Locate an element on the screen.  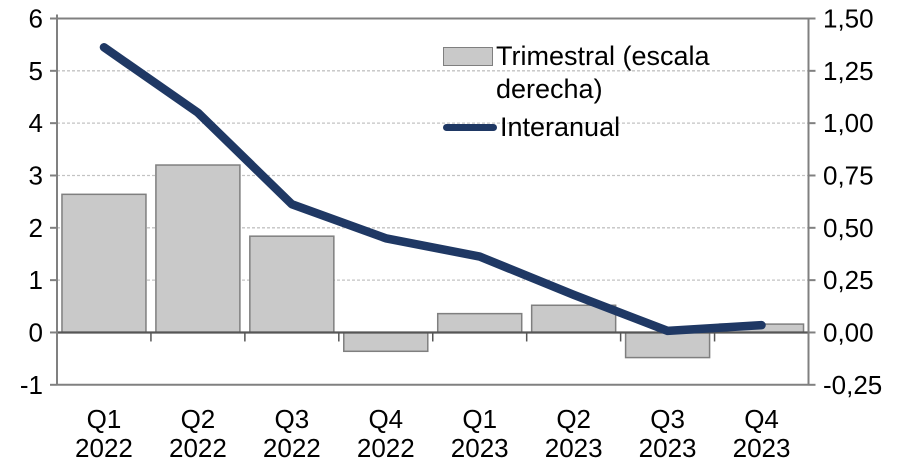
right-axis-label: 0,25 is located at coordinates (848, 280).